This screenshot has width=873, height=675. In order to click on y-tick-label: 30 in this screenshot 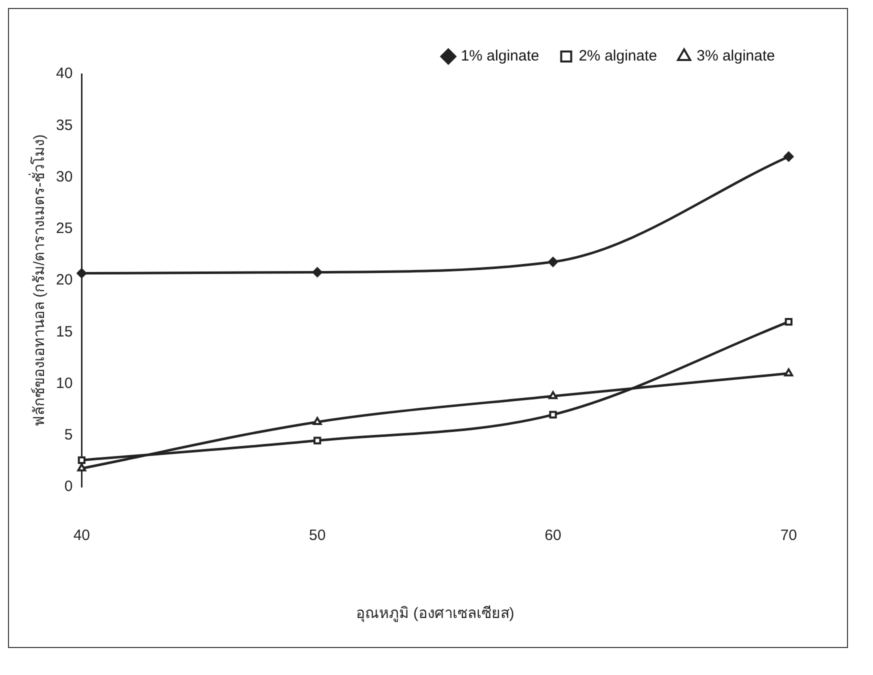, I will do `click(64, 177)`.